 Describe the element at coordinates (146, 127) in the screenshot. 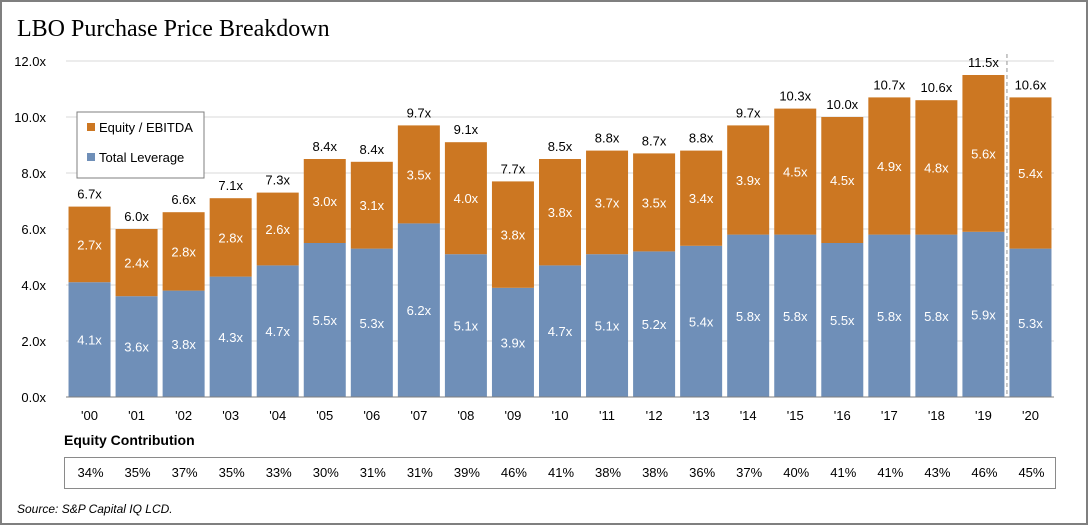

I see `legend-label-equity: Equity / EBITDA` at that location.